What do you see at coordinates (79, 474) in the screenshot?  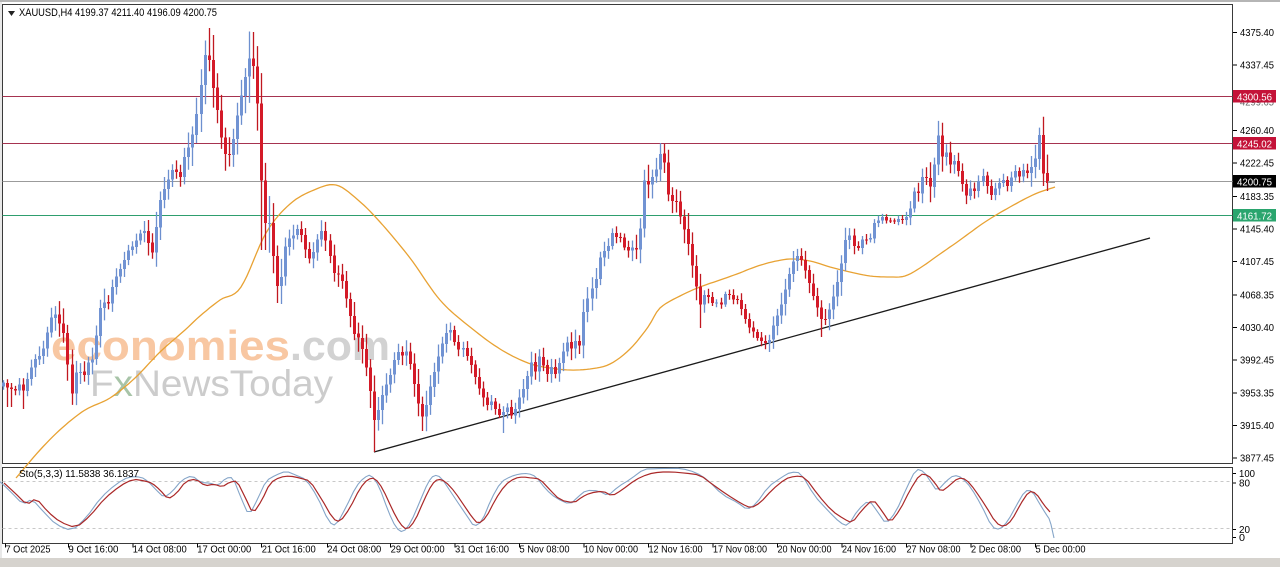 I see `svg-text: Sto(5,3,3) 11.5838 36.1837` at bounding box center [79, 474].